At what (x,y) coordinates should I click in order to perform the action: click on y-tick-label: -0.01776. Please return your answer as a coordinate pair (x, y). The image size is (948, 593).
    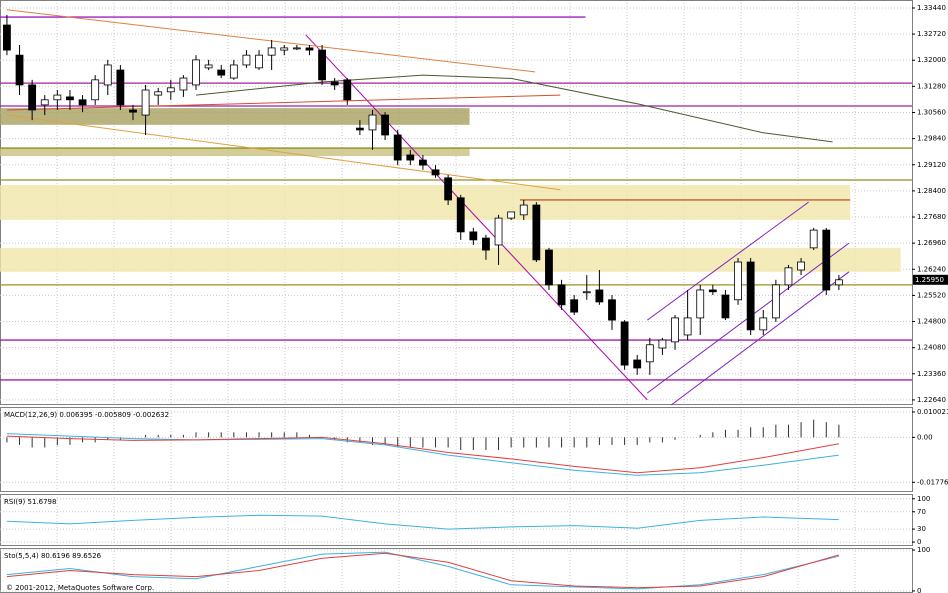
    Looking at the image, I should click on (932, 482).